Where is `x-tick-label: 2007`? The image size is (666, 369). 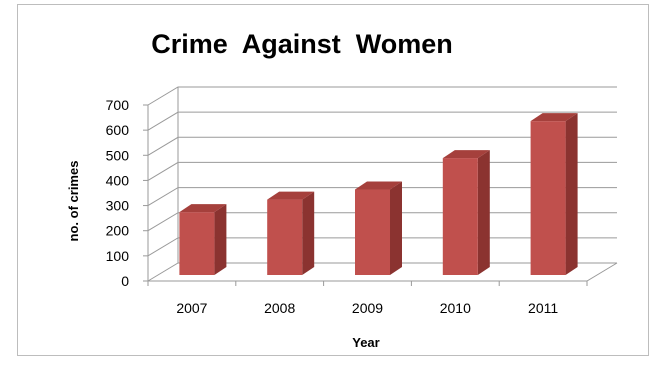 x-tick-label: 2007 is located at coordinates (191, 308).